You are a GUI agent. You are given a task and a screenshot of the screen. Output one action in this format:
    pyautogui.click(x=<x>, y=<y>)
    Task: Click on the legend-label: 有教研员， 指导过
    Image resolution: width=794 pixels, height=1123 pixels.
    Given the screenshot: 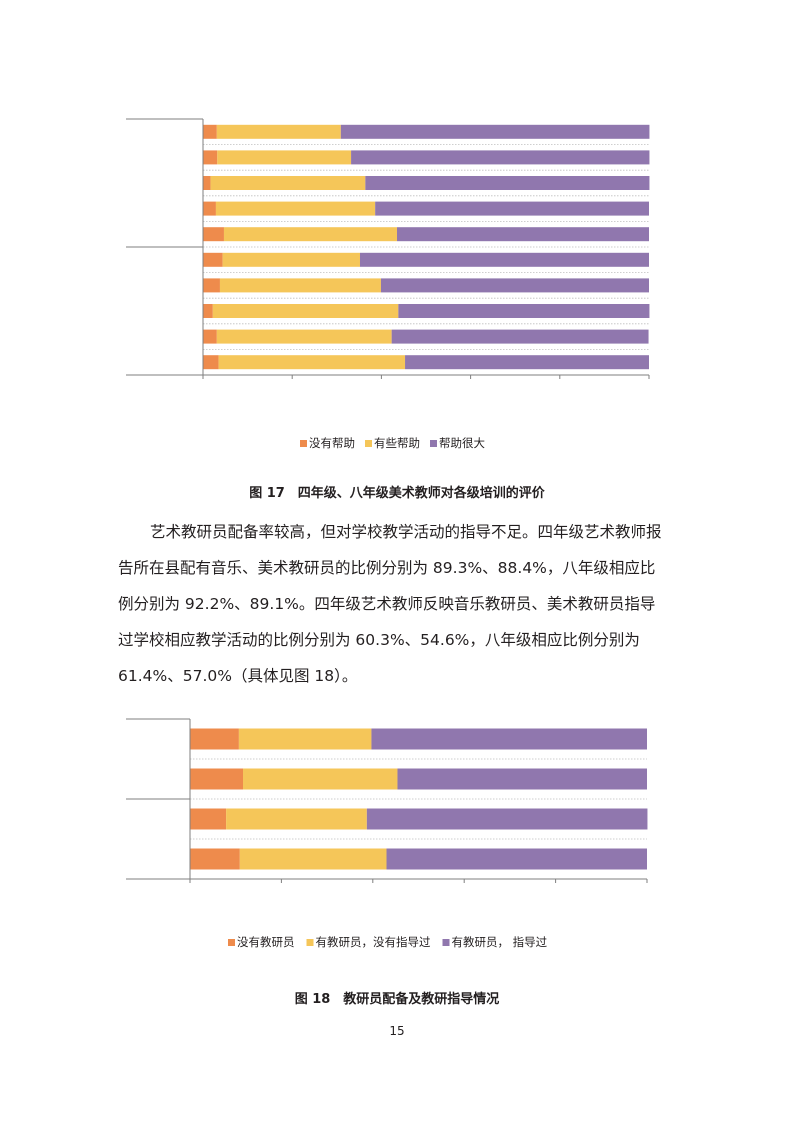 What is the action you would take?
    pyautogui.click(x=500, y=942)
    